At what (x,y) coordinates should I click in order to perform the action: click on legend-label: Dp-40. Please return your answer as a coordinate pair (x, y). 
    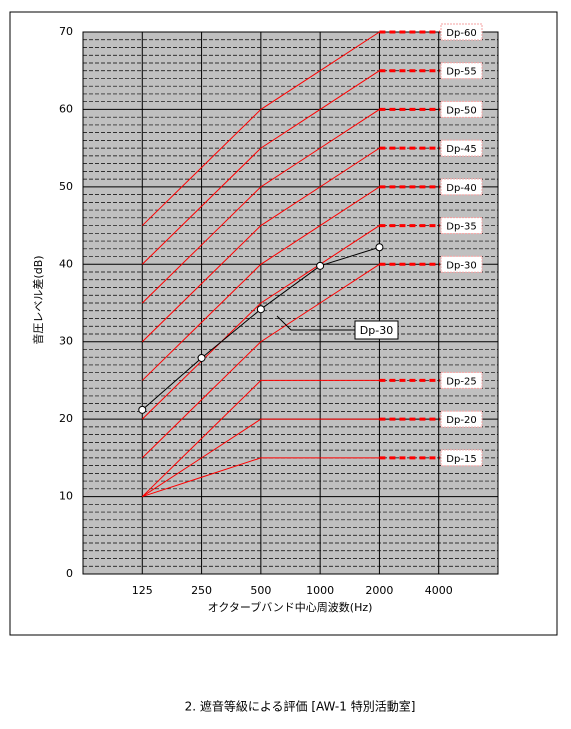
    Looking at the image, I should click on (461, 188).